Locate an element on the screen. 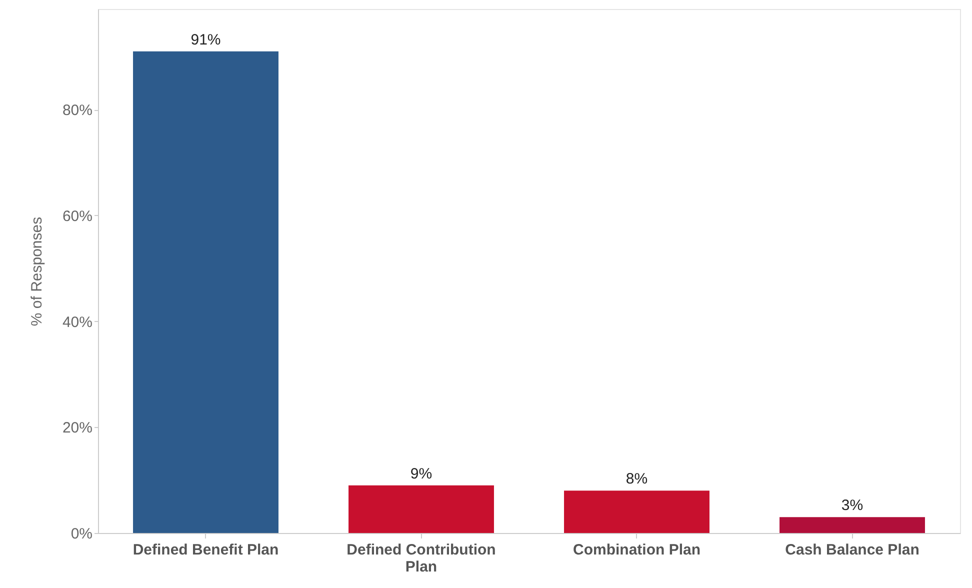  y-tick-label: 80% is located at coordinates (77, 111).